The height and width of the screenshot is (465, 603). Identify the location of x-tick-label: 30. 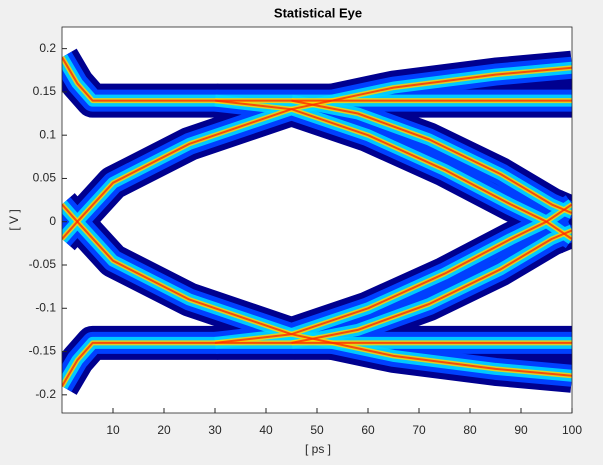
(215, 430).